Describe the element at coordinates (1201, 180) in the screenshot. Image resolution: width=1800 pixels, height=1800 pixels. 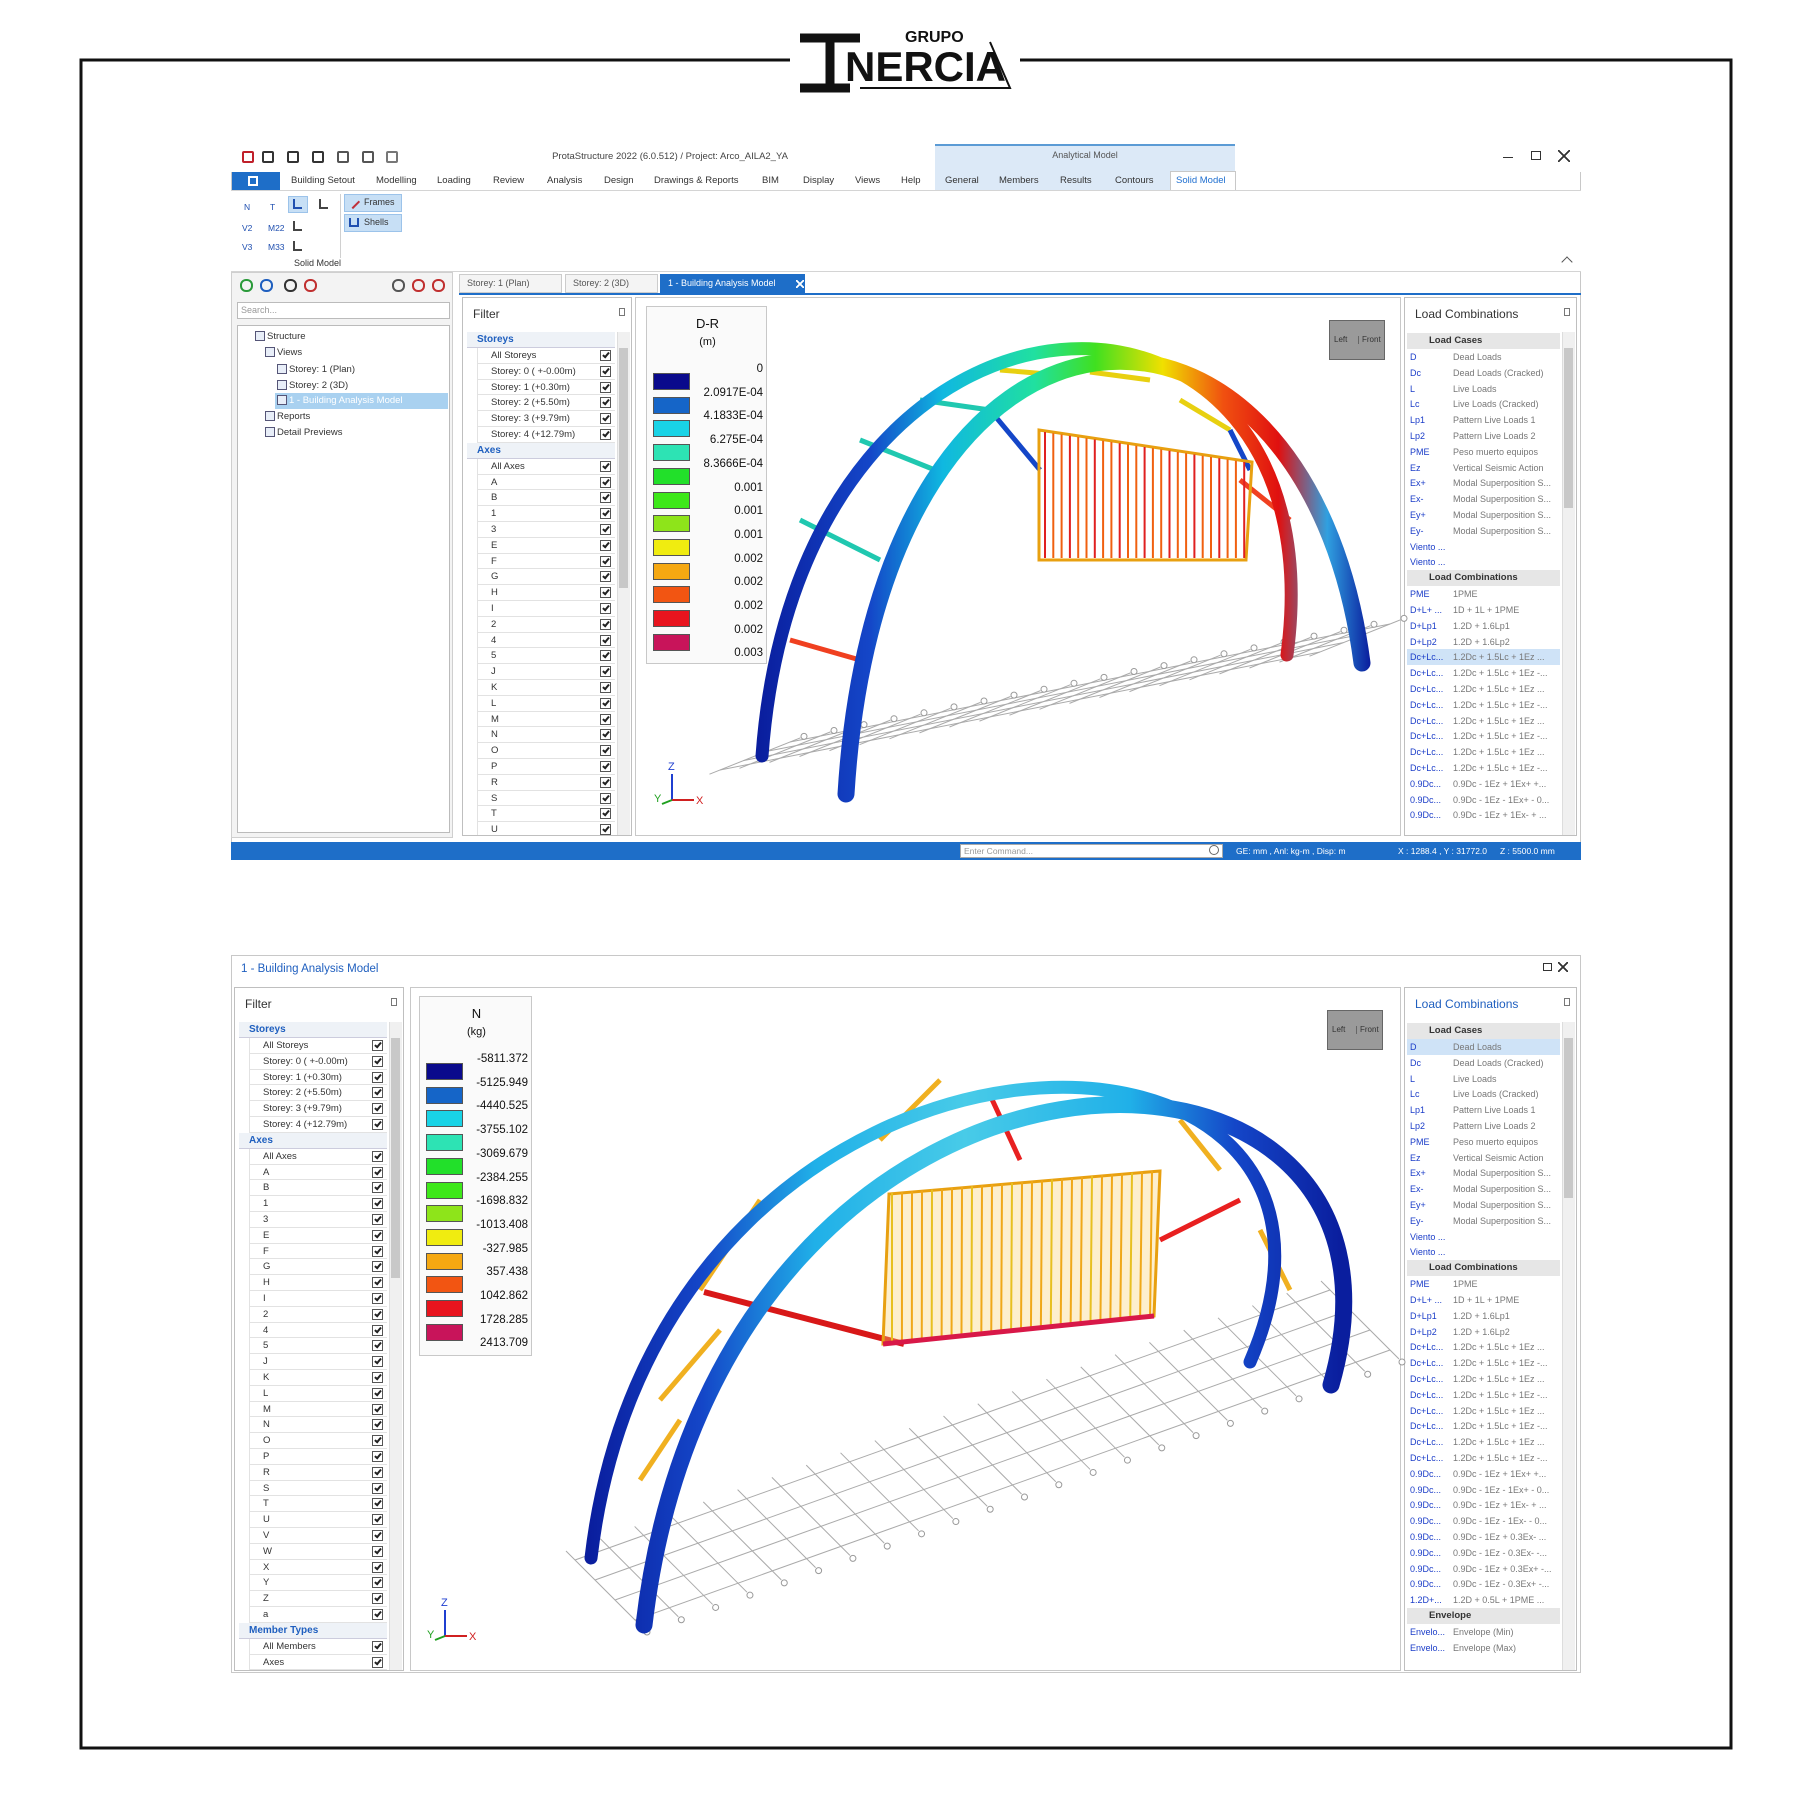
I see `ribbon-tab: Solid Model` at that location.